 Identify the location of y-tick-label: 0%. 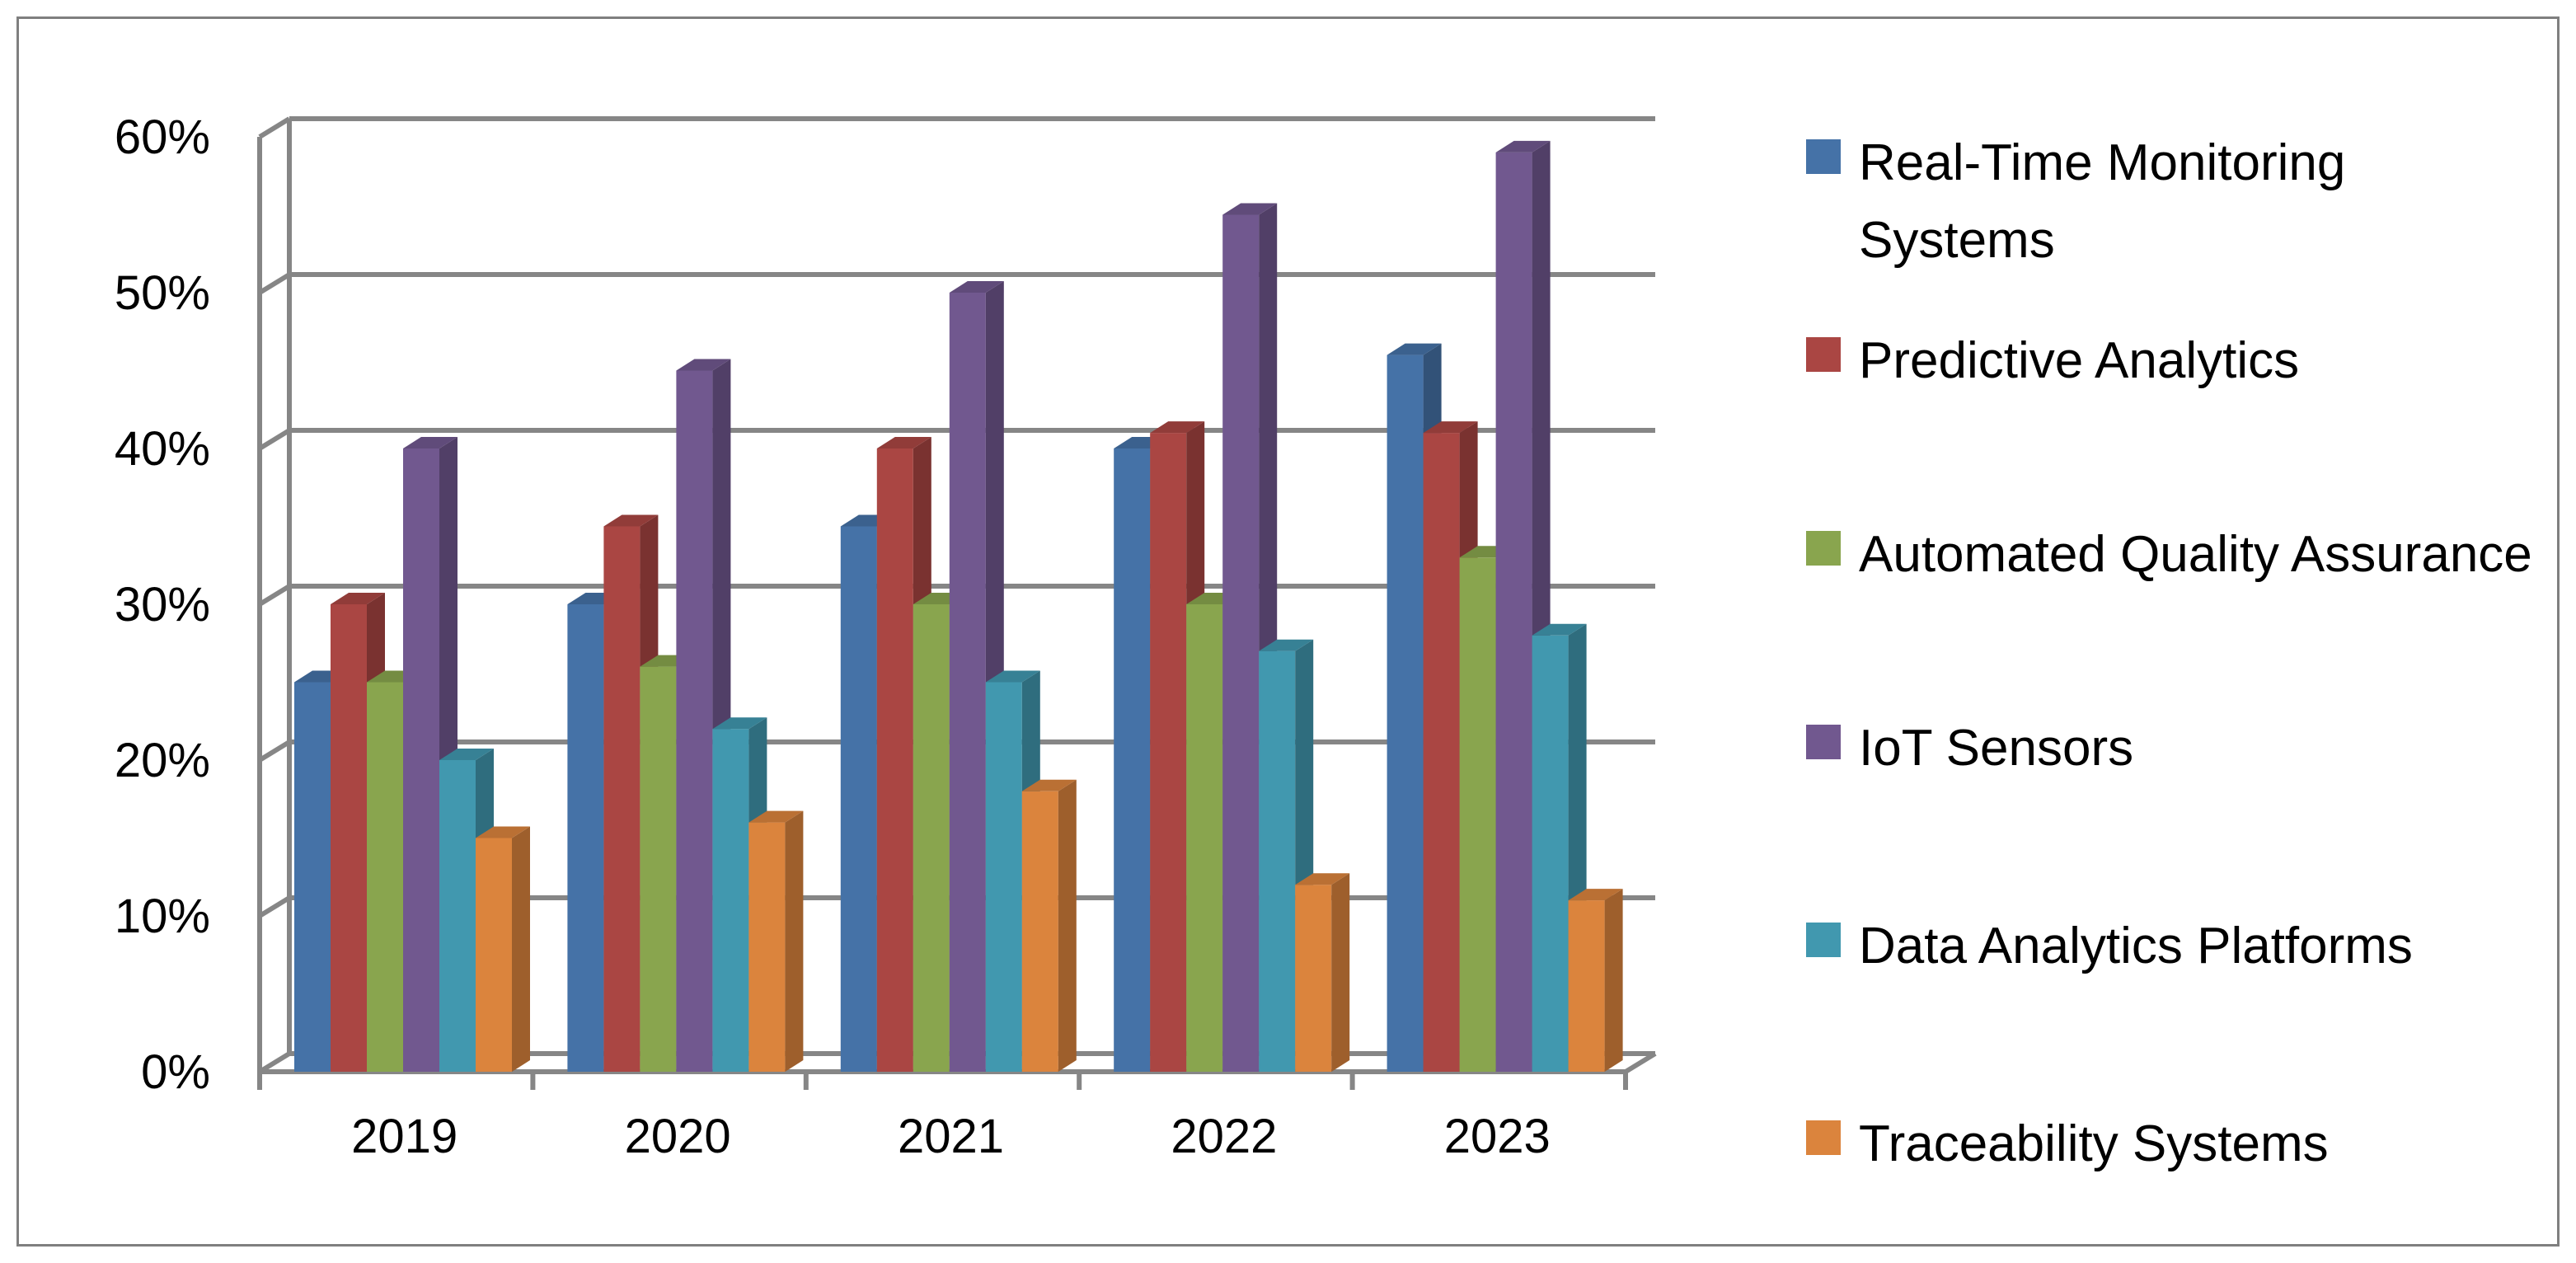
(176, 1072).